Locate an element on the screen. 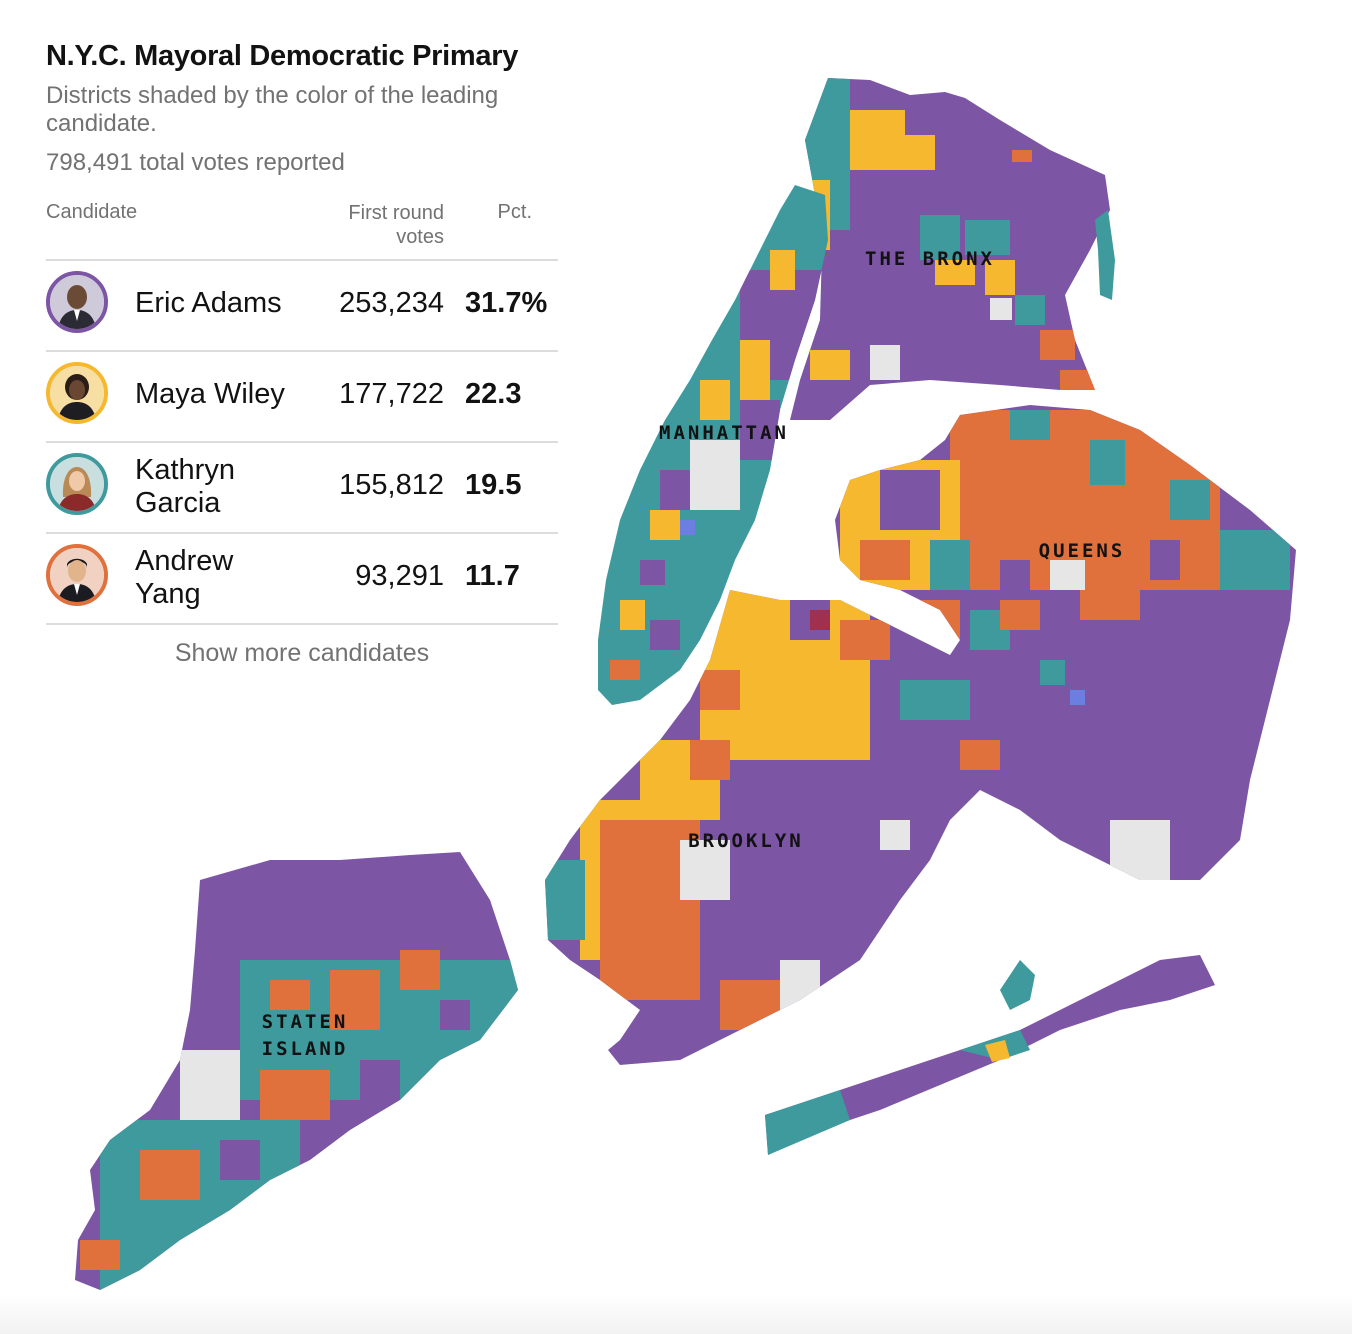 Image resolution: width=1352 pixels, height=1334 pixels. rockaway-region is located at coordinates (990, 1055).